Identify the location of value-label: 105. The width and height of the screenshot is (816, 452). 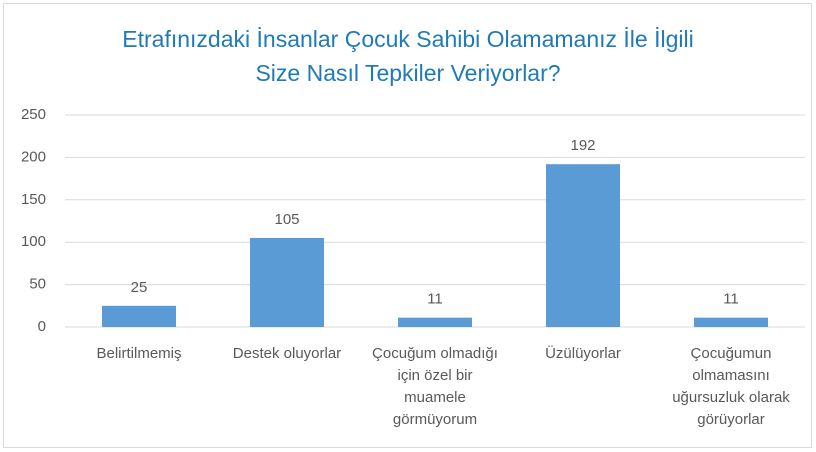
(286, 219).